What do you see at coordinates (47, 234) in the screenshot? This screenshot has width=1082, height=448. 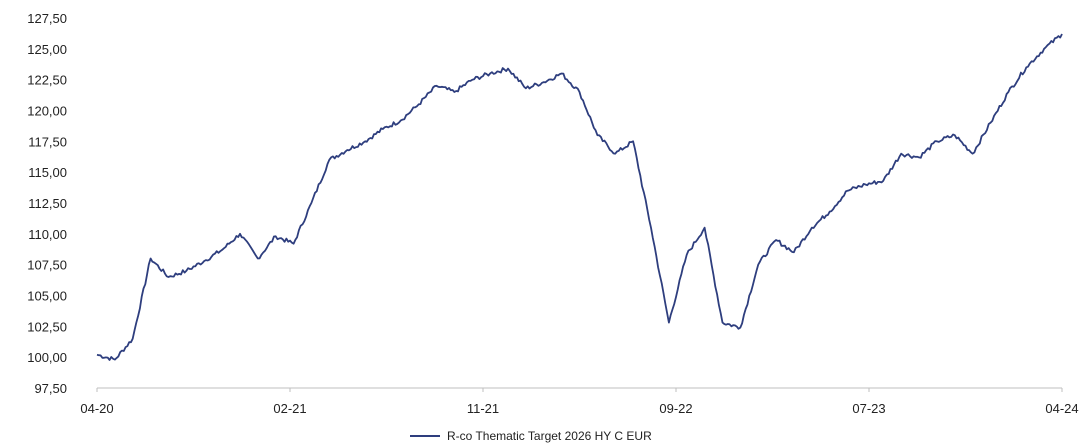 I see `y-tick-label: 110,00` at bounding box center [47, 234].